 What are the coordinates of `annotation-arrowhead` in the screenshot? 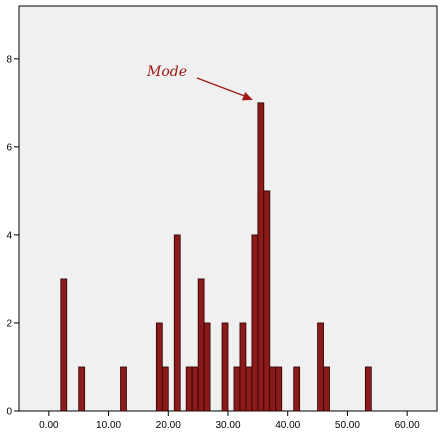 It's located at (247, 96).